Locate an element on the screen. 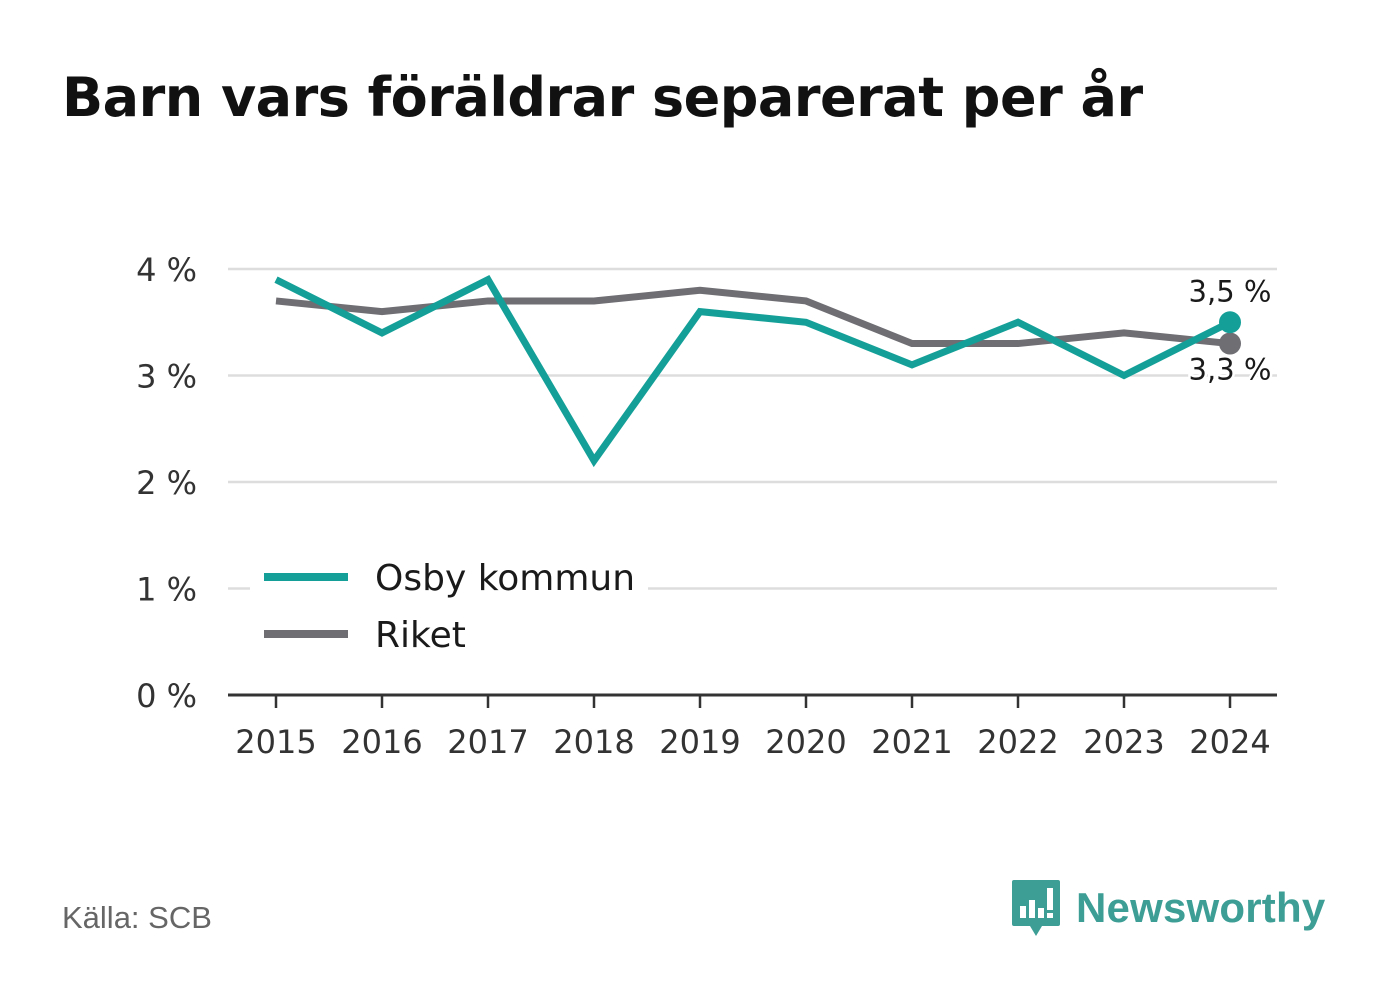  newsworthy-logo-icon is located at coordinates (1036, 908).